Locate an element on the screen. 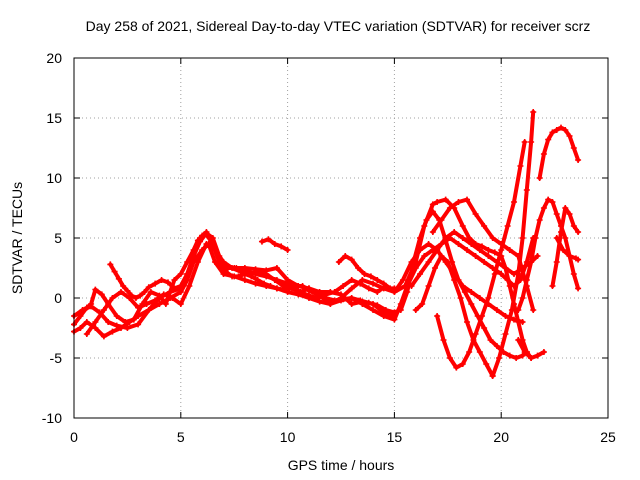  x-axis-label: GPS time / hours is located at coordinates (341, 465).